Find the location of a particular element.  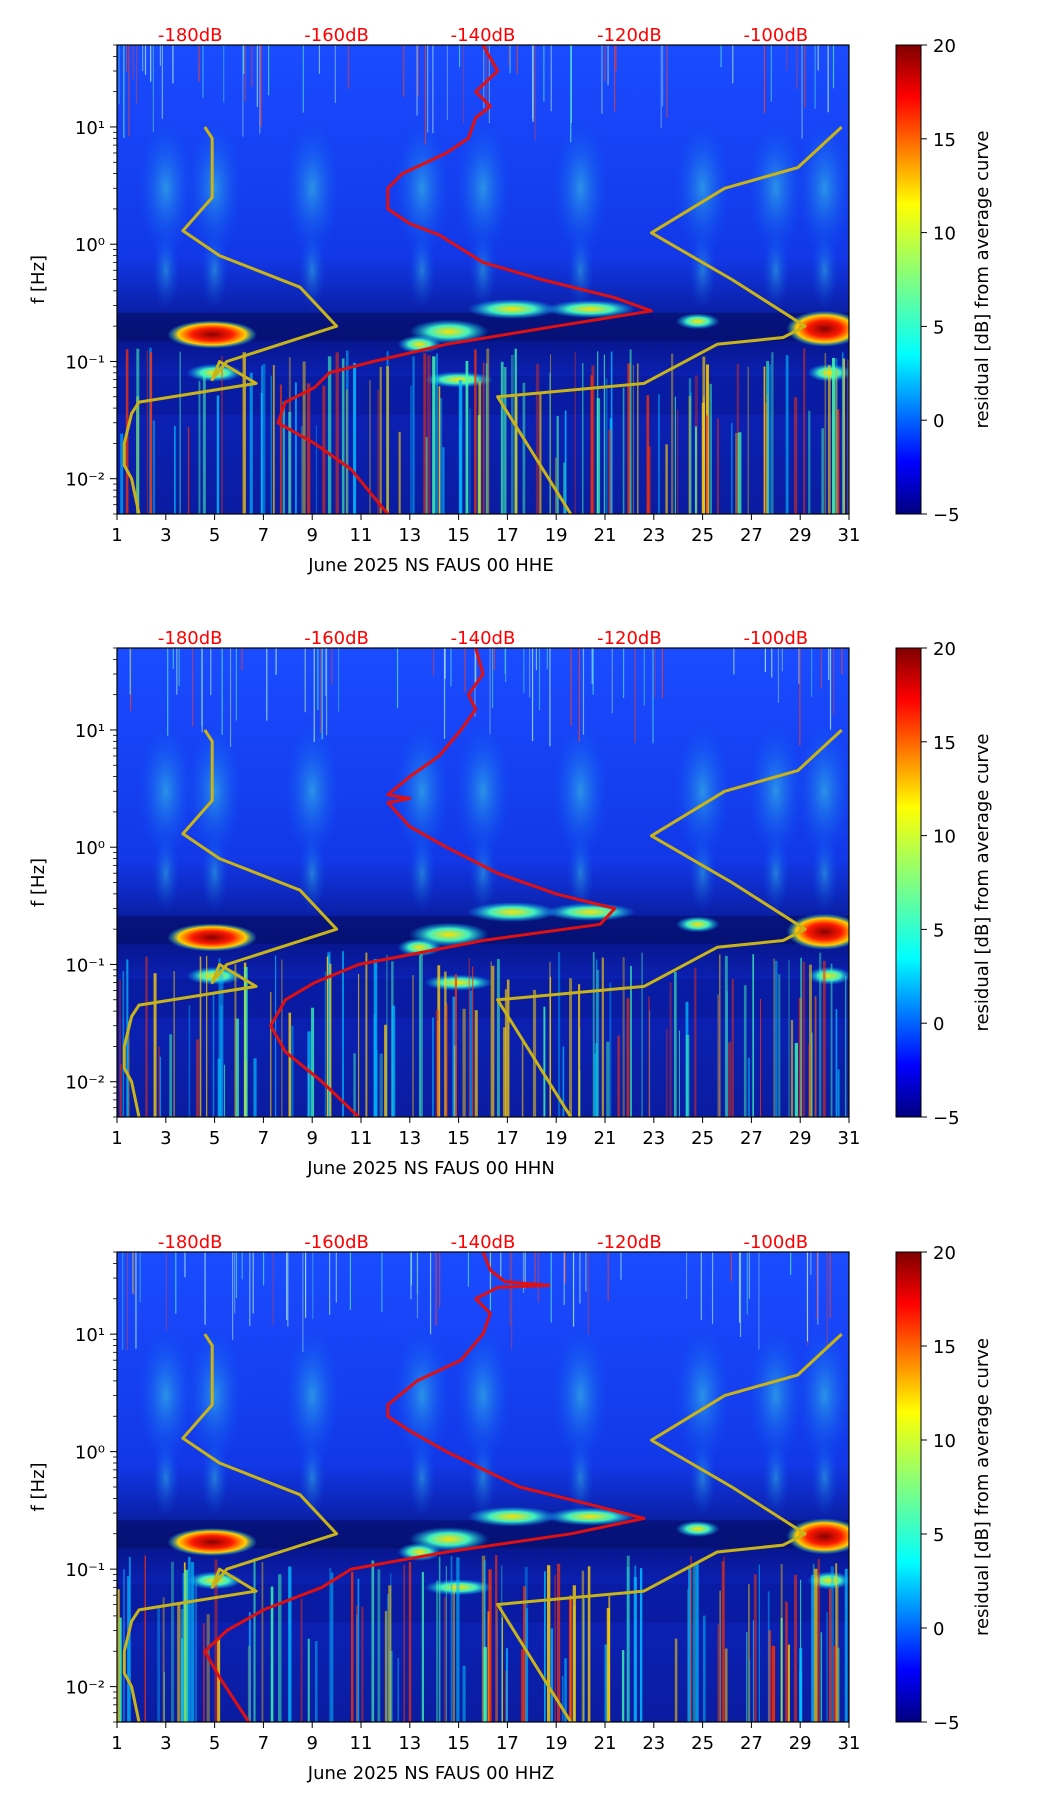

microseism-peak is located at coordinates (590, 912).